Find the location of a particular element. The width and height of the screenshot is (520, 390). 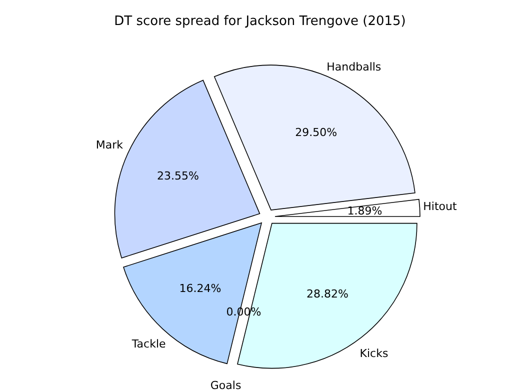

data-label: 1.89% is located at coordinates (364, 211).